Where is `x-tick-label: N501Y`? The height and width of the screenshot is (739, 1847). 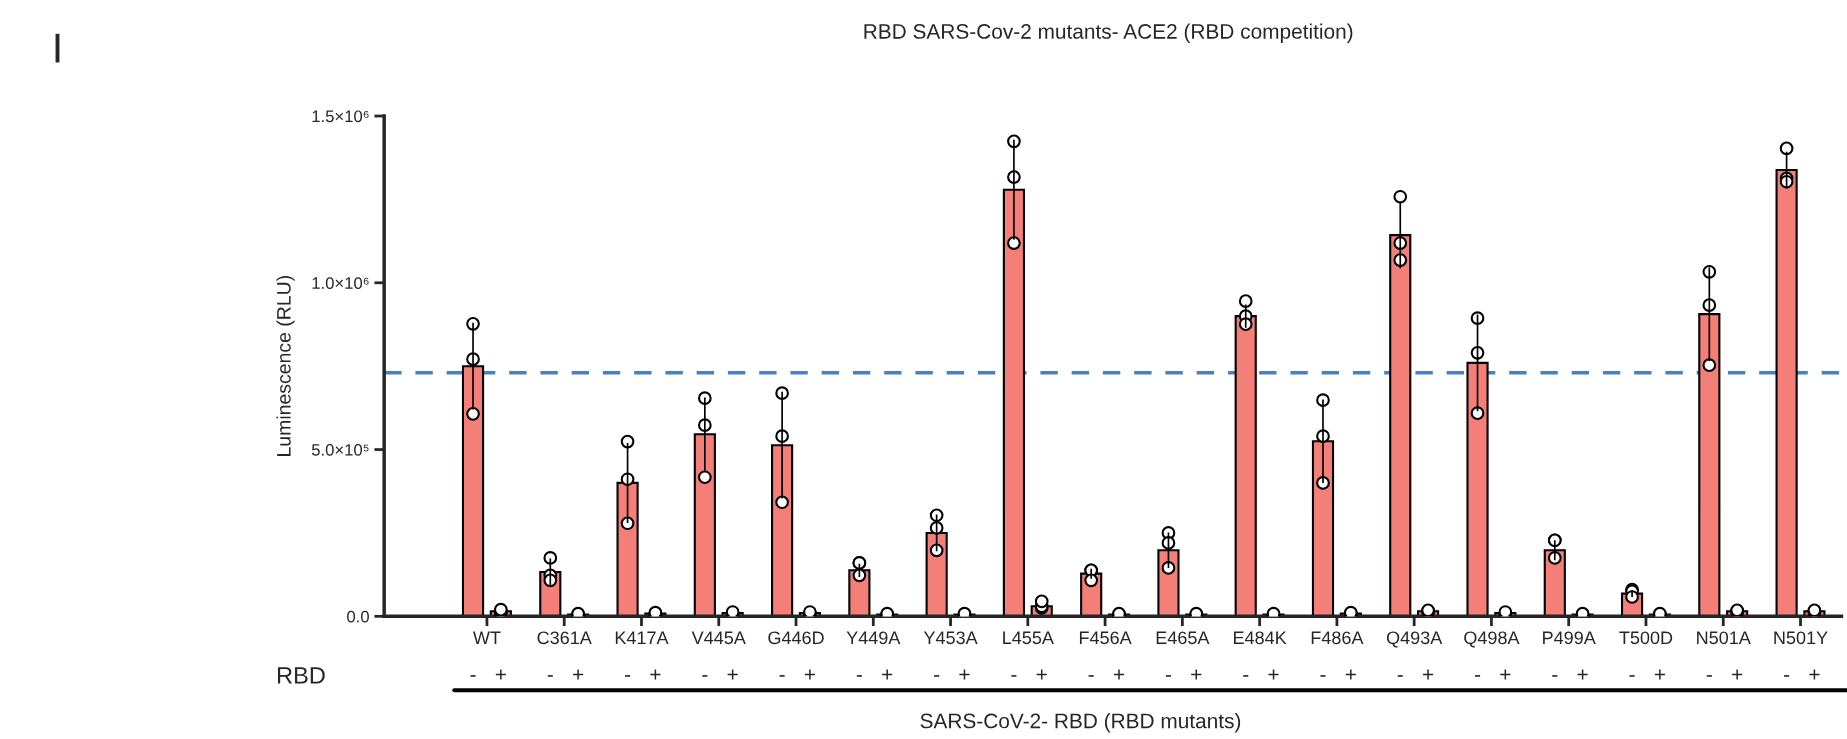
x-tick-label: N501Y is located at coordinates (1801, 638).